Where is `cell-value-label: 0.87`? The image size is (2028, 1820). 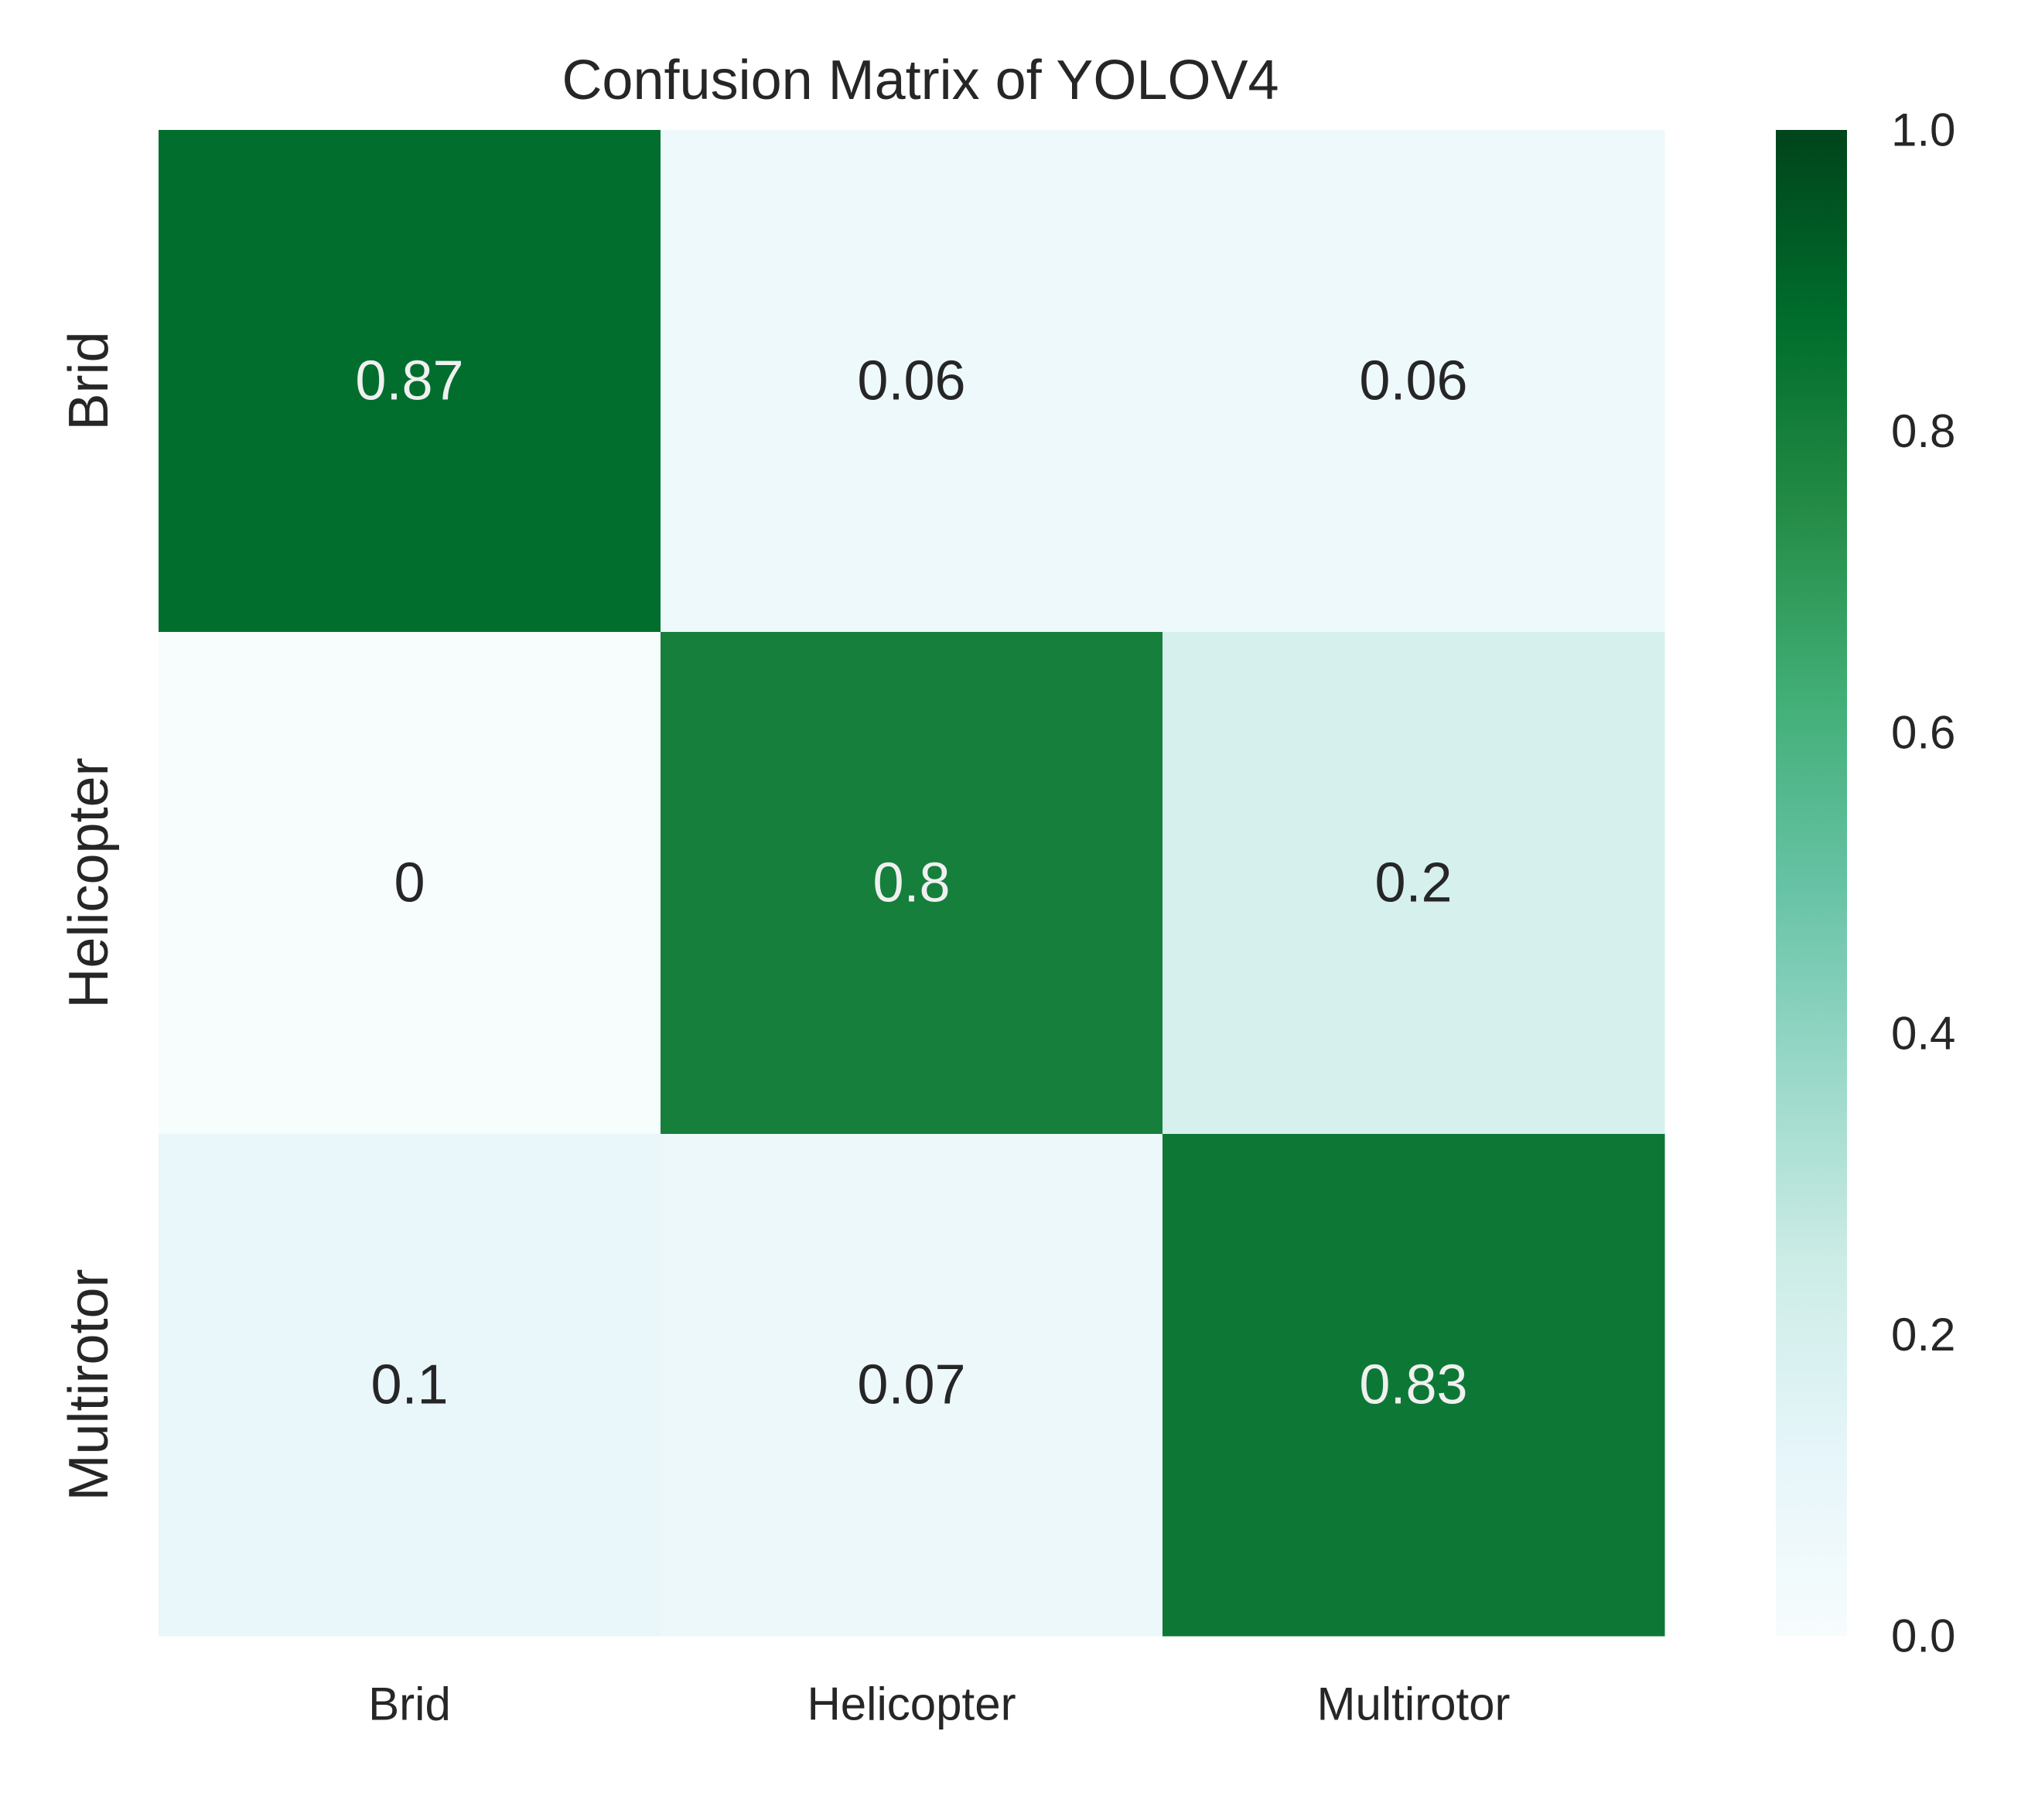 cell-value-label: 0.87 is located at coordinates (409, 381).